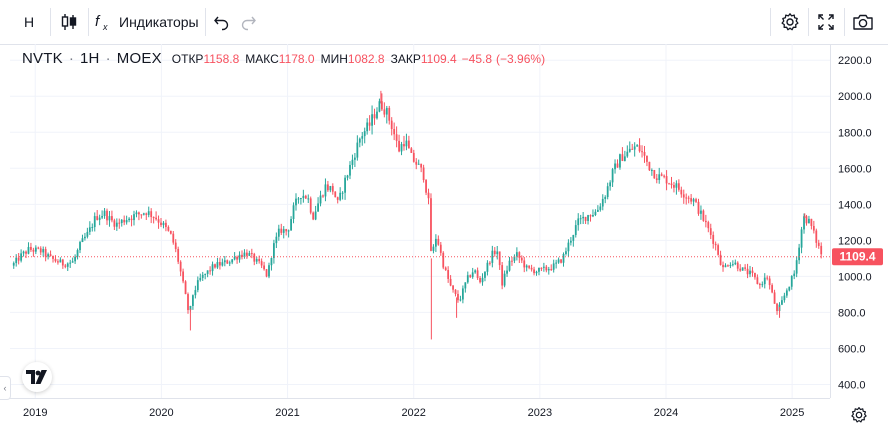 This screenshot has height=437, width=888. Describe the element at coordinates (770, 22) in the screenshot. I see `toolbar-divider` at that location.